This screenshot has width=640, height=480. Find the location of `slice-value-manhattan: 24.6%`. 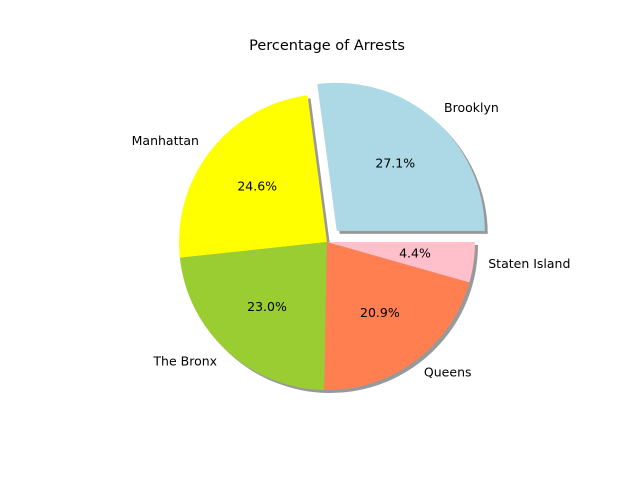

slice-value-manhattan: 24.6% is located at coordinates (257, 186).